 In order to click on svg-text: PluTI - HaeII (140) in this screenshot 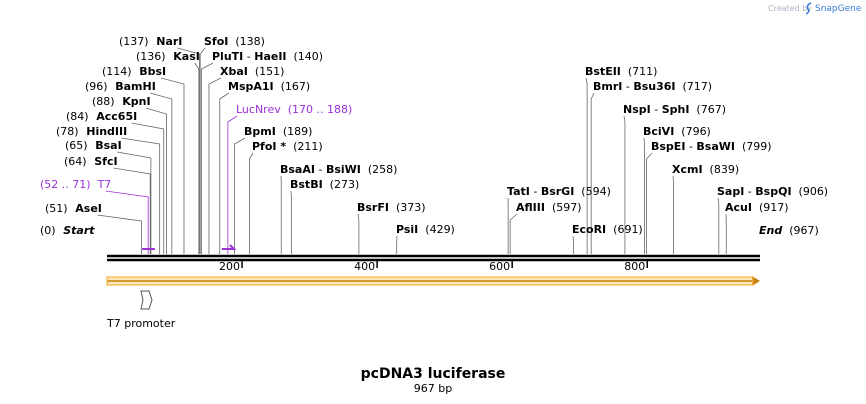, I will do `click(267, 56)`.